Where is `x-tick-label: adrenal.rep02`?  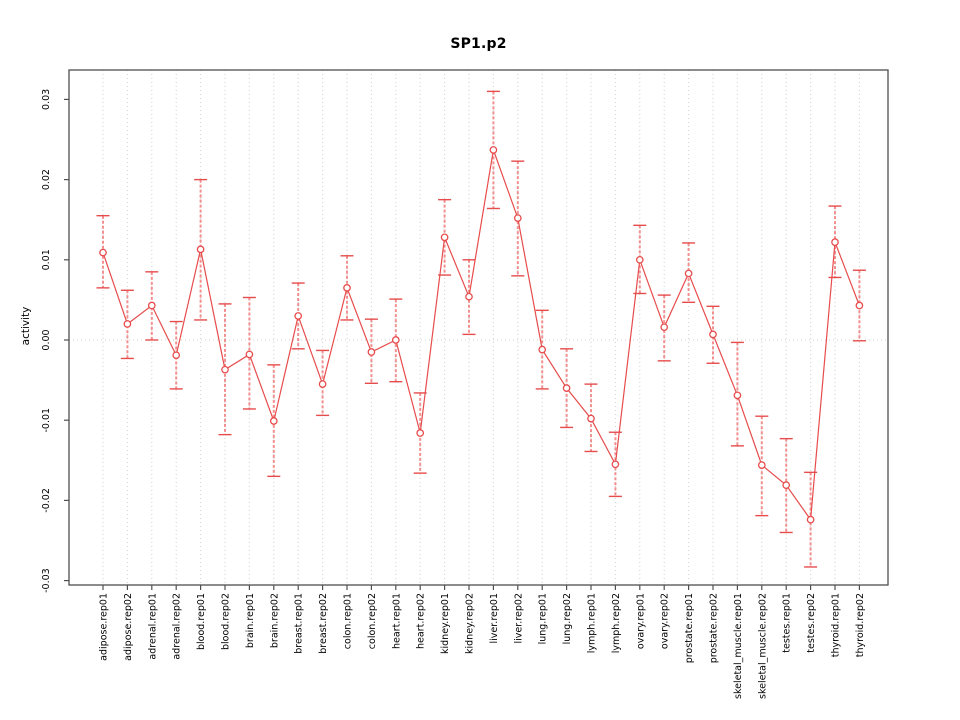
x-tick-label: adrenal.rep02 is located at coordinates (177, 626).